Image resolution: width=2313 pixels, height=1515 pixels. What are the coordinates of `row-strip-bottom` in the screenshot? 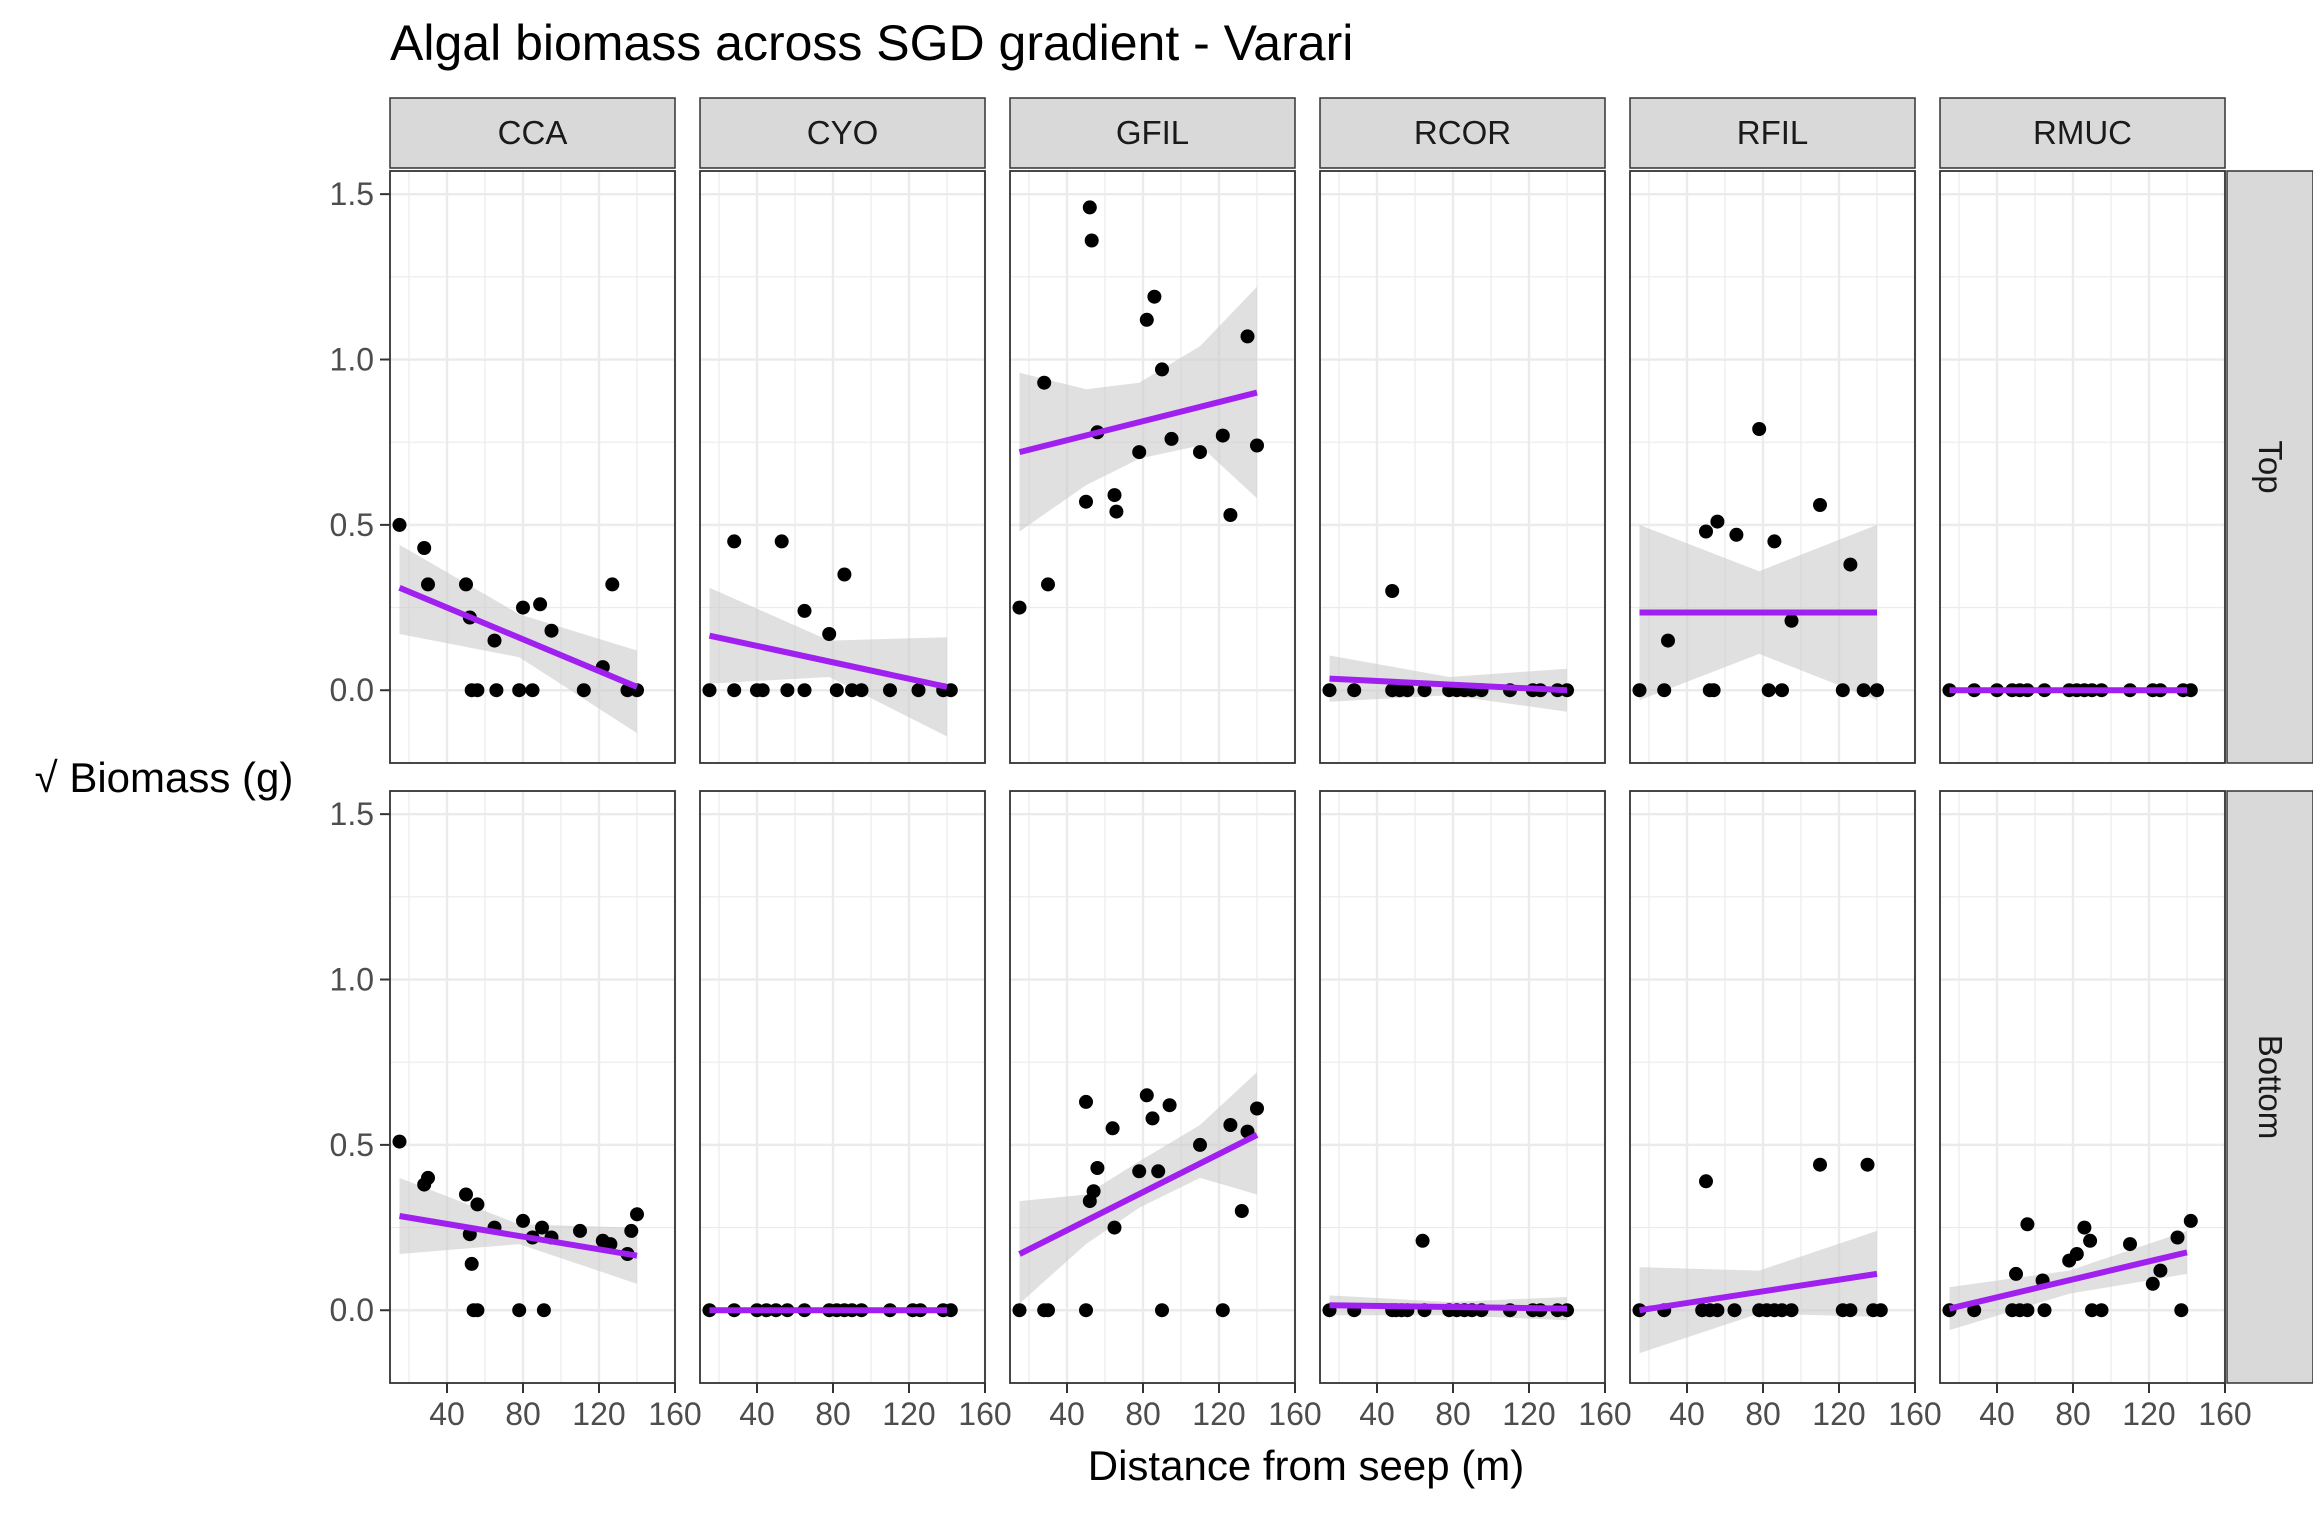 It's located at (2269, 1087).